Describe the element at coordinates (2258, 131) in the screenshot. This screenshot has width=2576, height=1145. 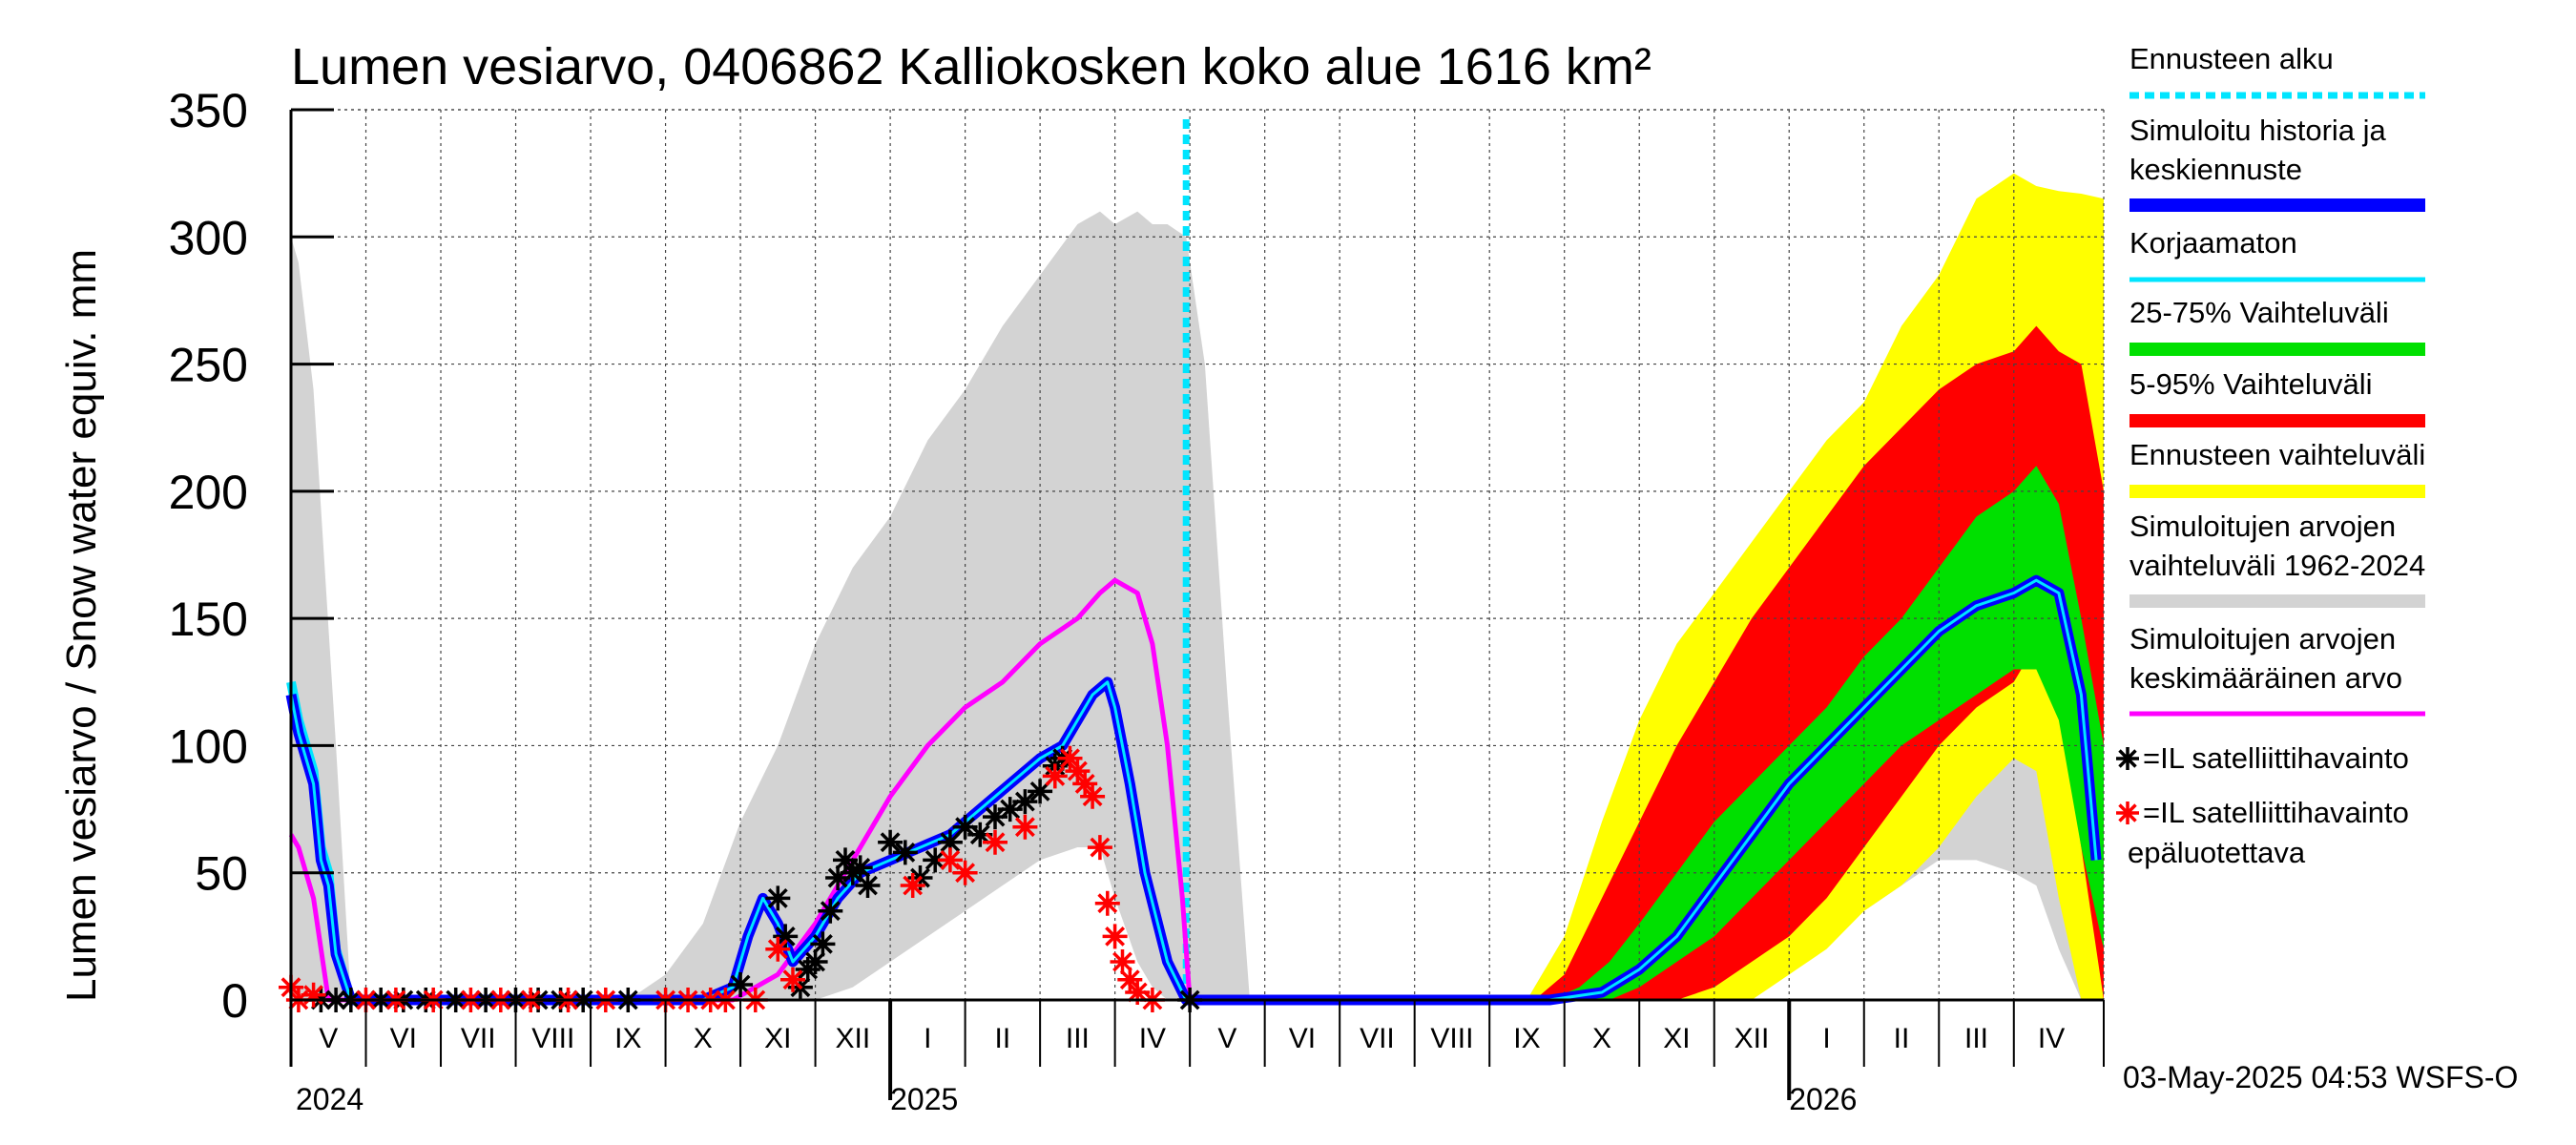
I see `legend-label-1: Simuloitu historia ja` at that location.